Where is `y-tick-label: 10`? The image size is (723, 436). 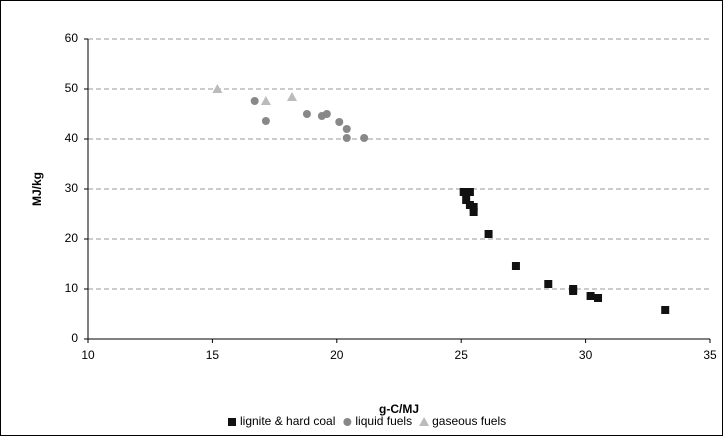 y-tick-label: 10 is located at coordinates (72, 288).